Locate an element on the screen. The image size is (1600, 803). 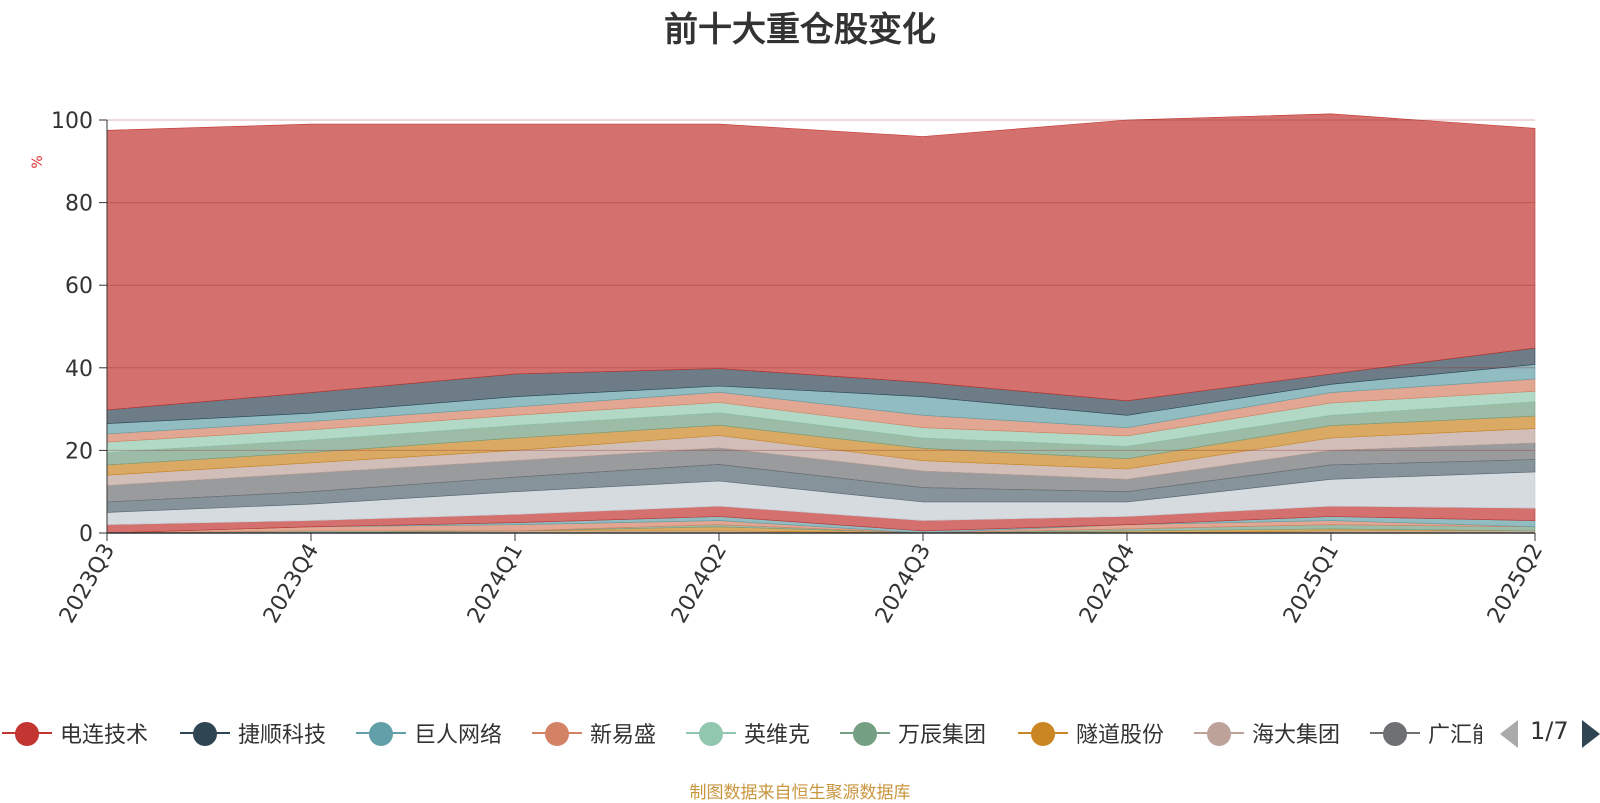
x-tick-label: 2024Q4 is located at coordinates (1107, 584).